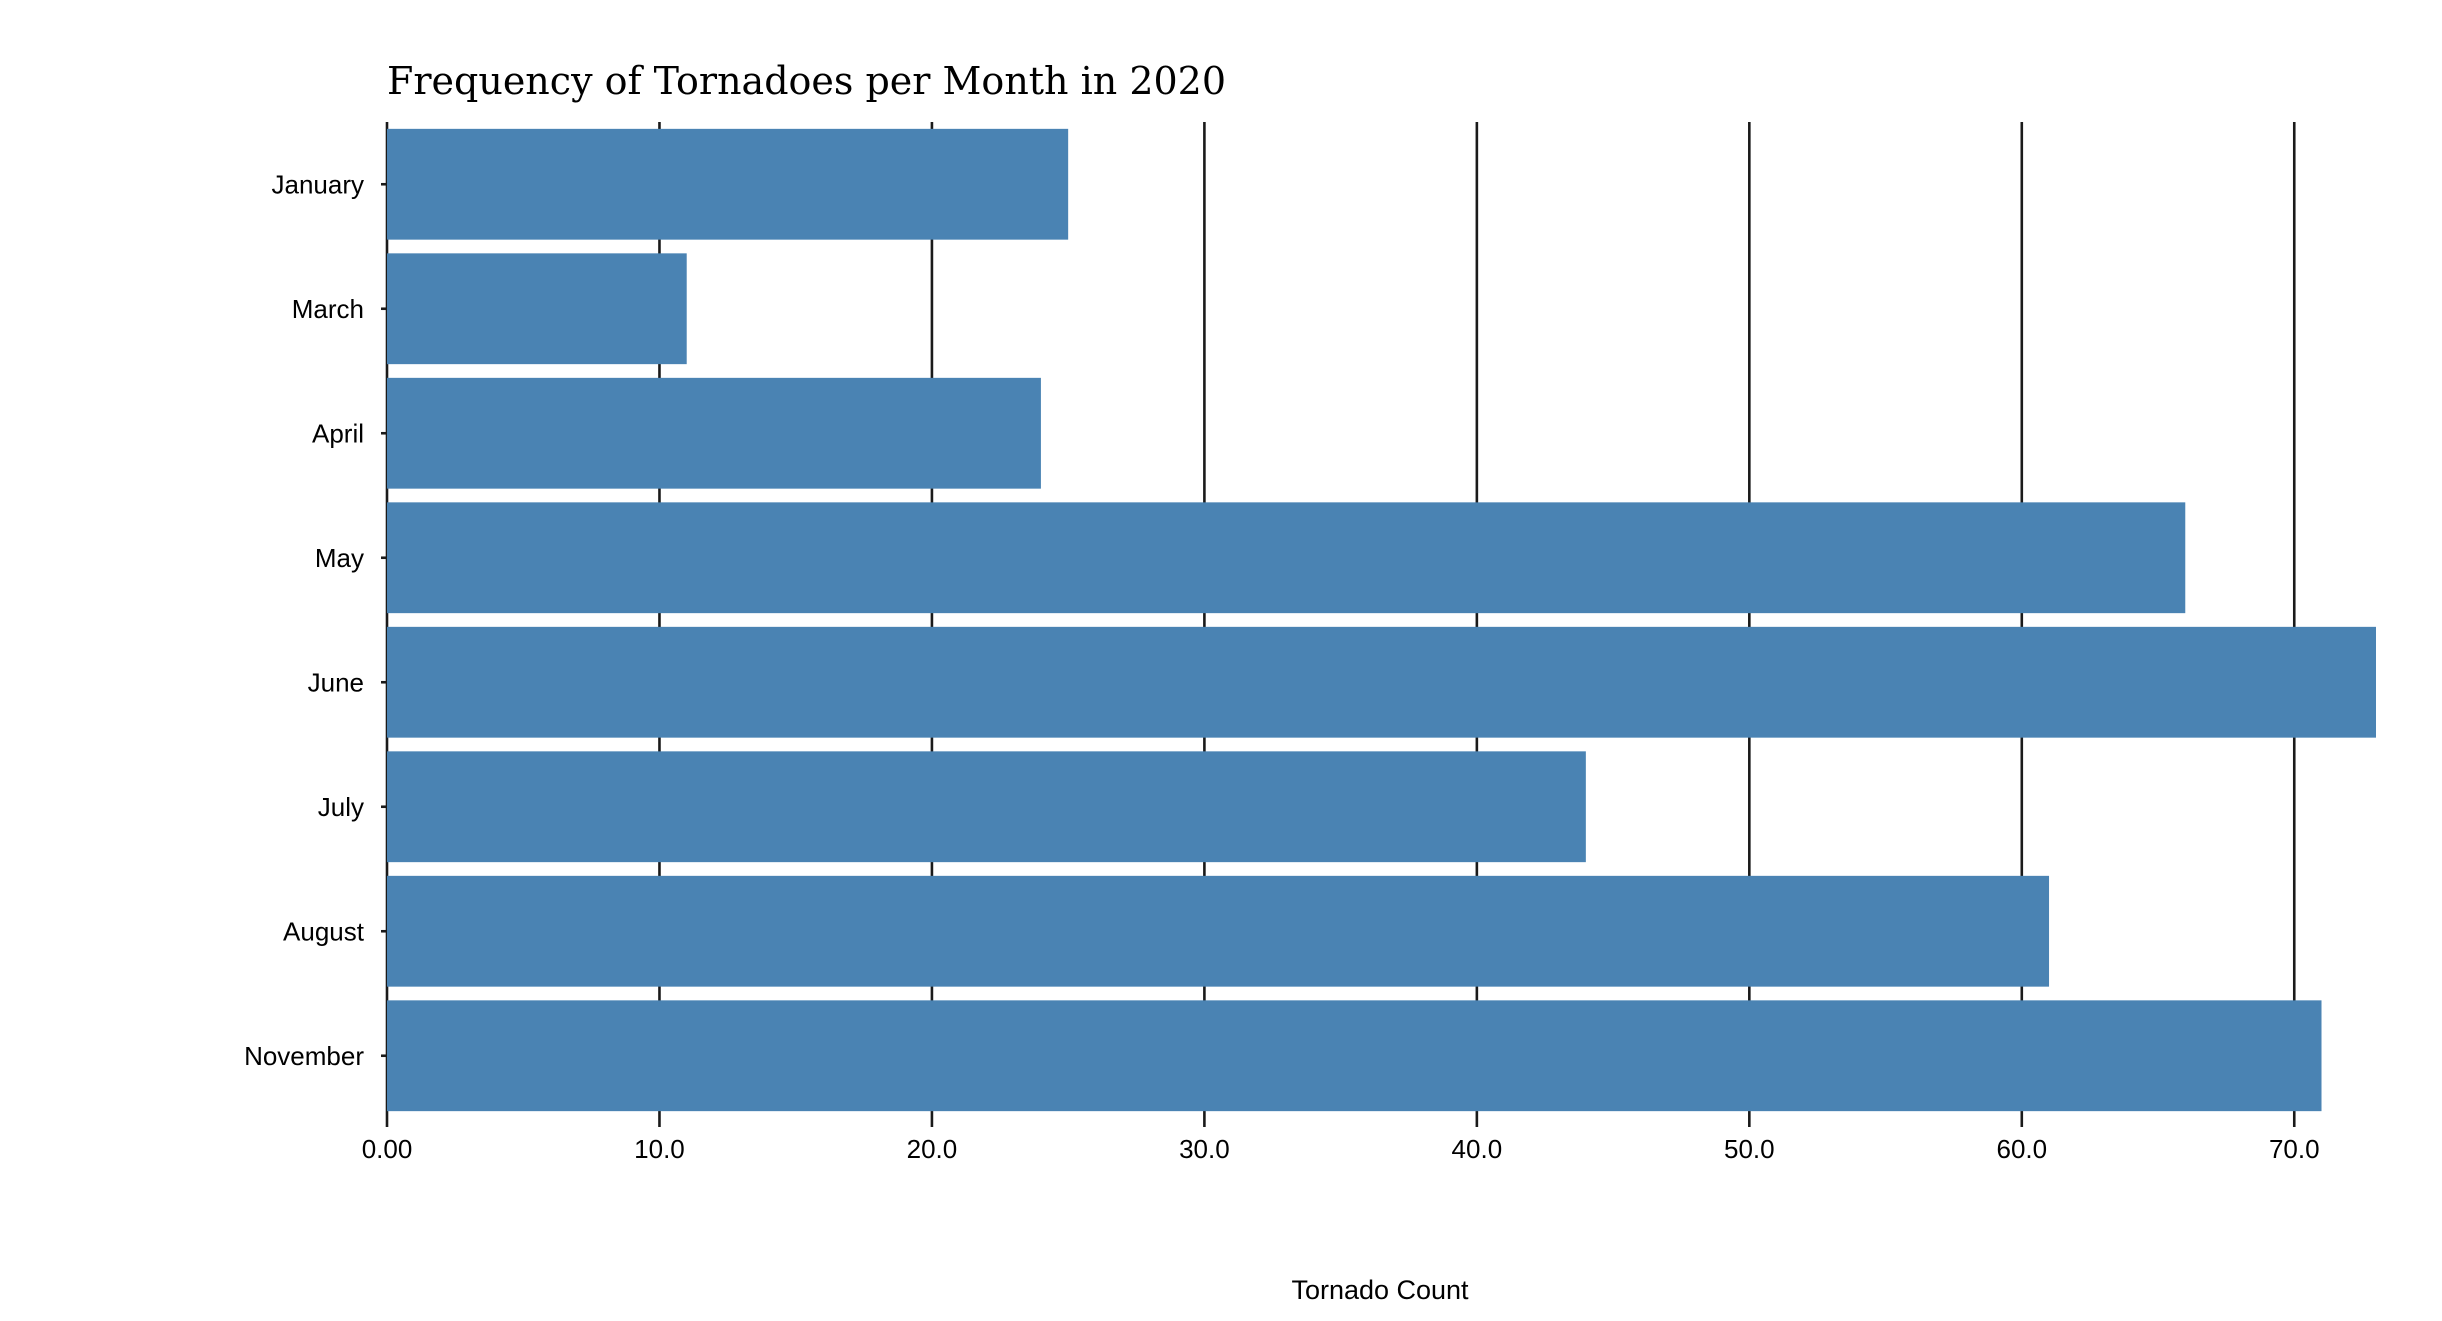 Image resolution: width=2442 pixels, height=1321 pixels. What do you see at coordinates (1218, 931) in the screenshot?
I see `bar-august` at bounding box center [1218, 931].